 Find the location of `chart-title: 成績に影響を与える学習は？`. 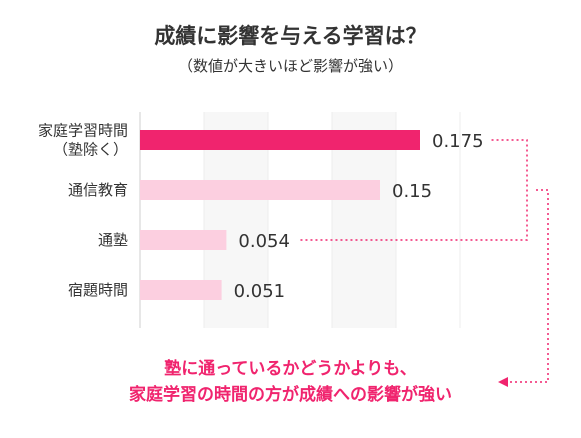

chart-title: 成績に影響を与える学習は？ is located at coordinates (290, 36).